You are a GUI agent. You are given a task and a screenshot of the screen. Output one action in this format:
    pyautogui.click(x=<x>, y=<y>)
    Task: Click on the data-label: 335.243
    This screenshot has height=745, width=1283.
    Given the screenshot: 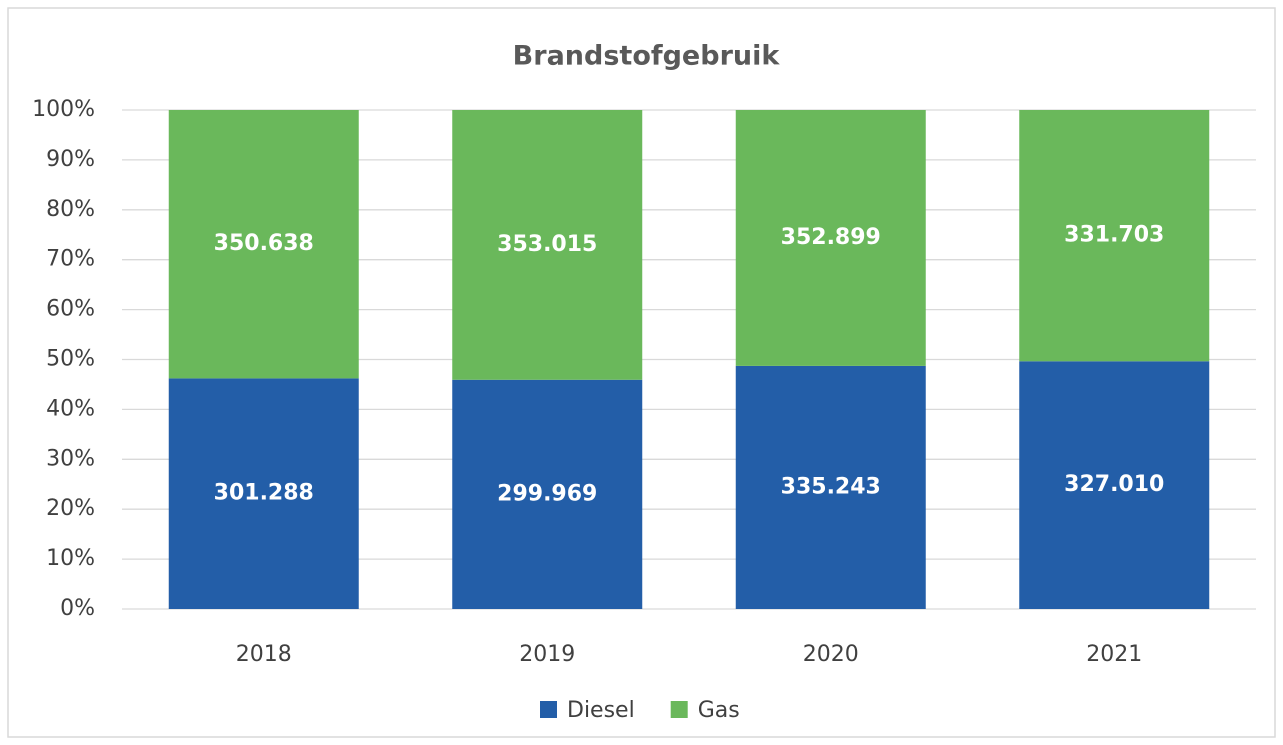 What is the action you would take?
    pyautogui.click(x=831, y=486)
    